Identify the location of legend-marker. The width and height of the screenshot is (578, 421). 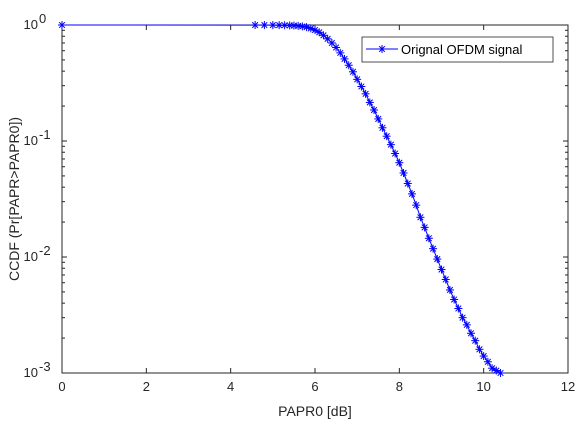
(382, 49).